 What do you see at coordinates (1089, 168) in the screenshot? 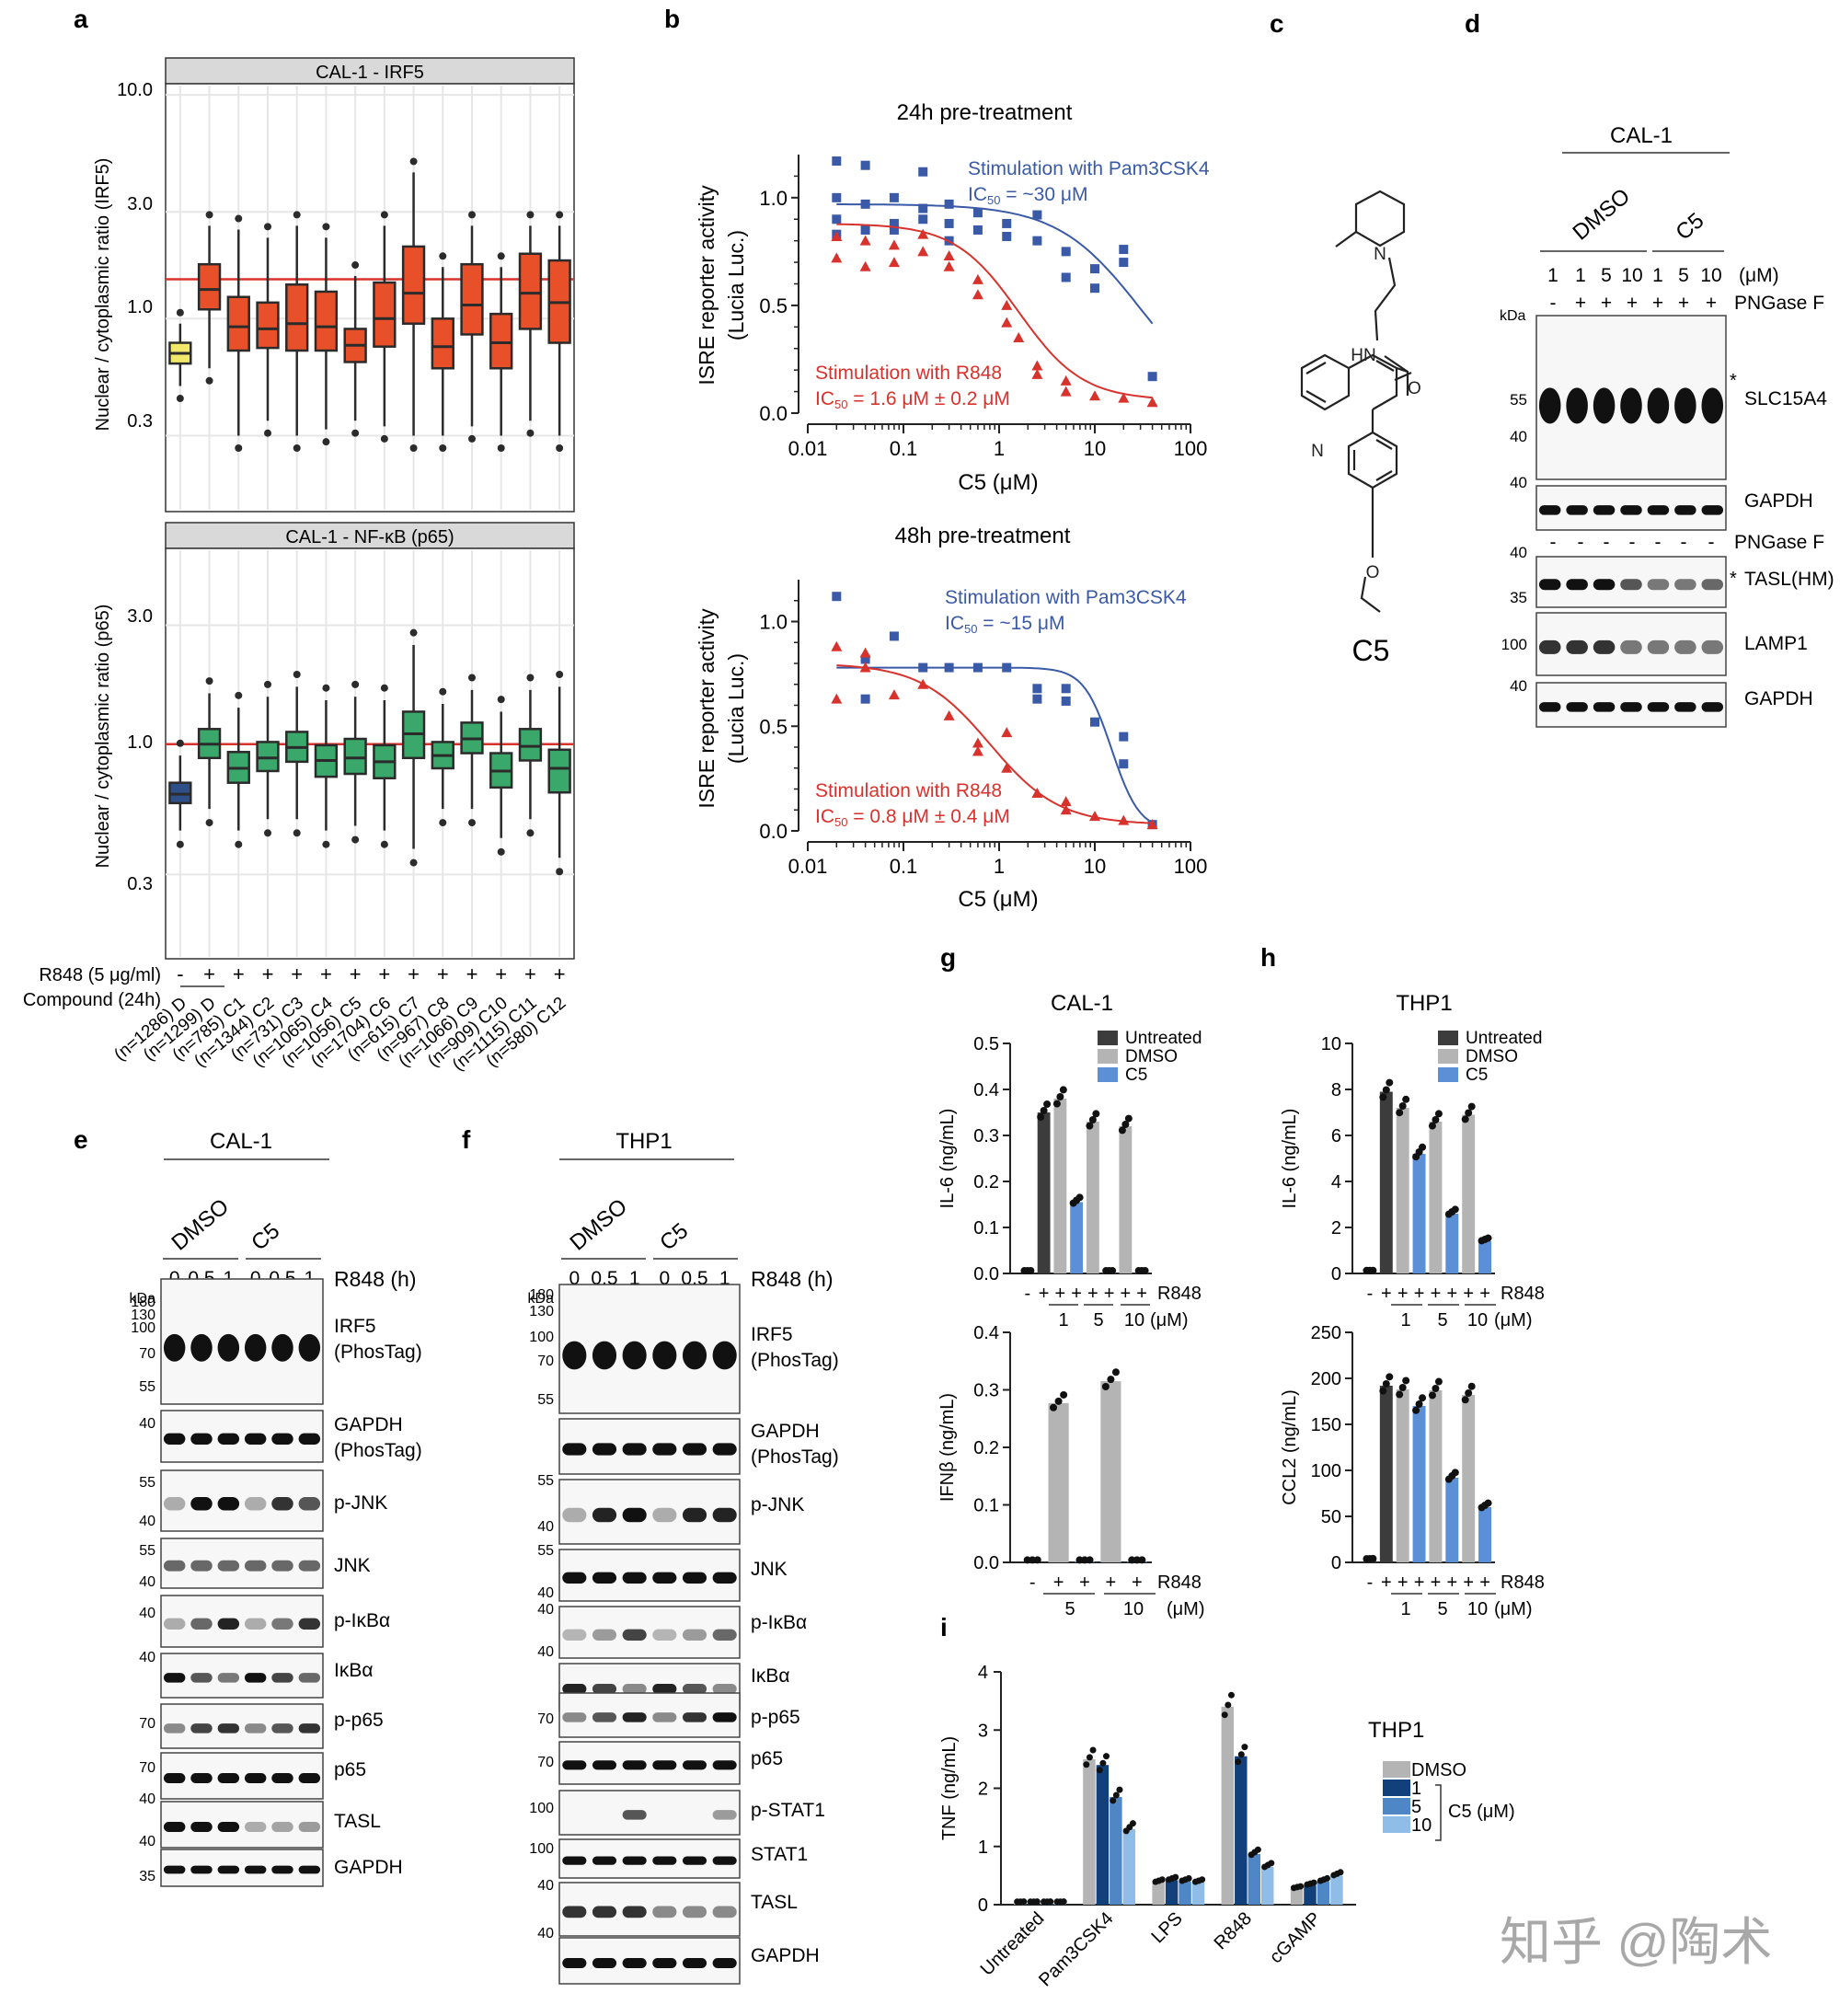
I see `b-top-blue-label: Stimulation with Pam3CSK4` at bounding box center [1089, 168].